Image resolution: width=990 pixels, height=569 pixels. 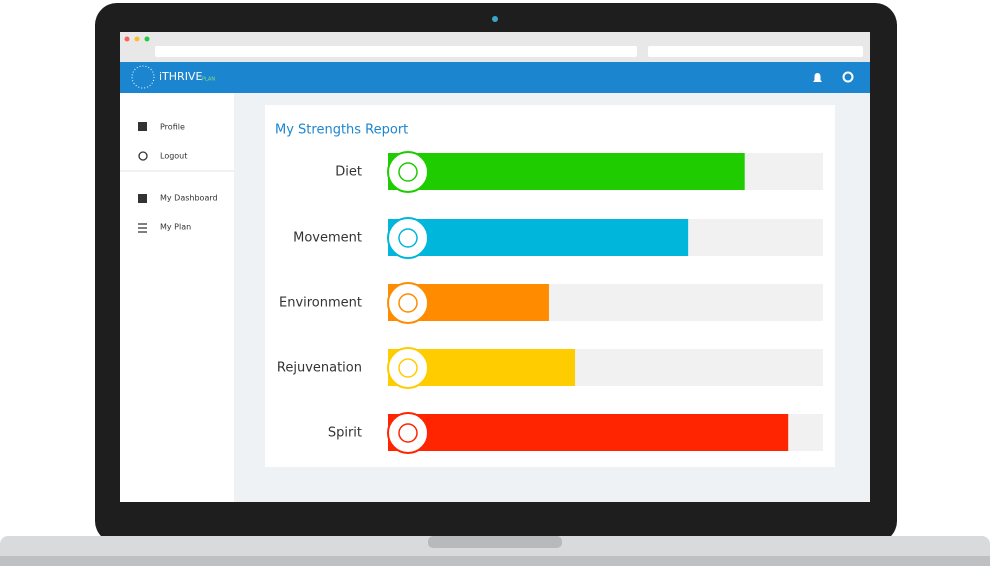 I want to click on sidebar, so click(x=177, y=297).